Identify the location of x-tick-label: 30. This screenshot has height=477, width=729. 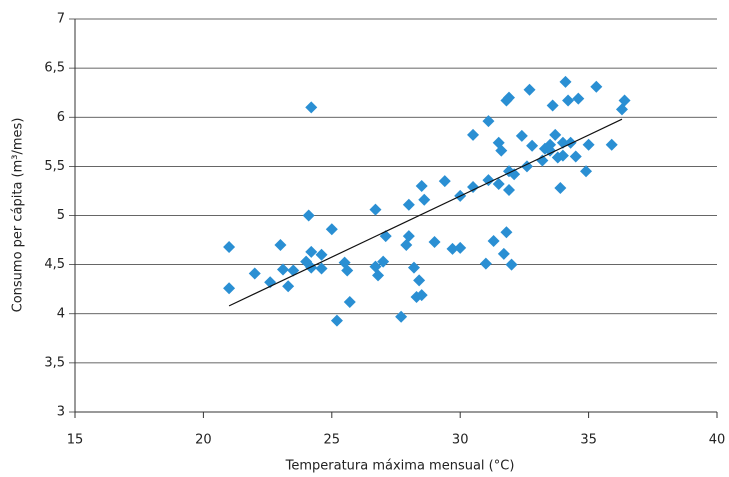
(460, 440).